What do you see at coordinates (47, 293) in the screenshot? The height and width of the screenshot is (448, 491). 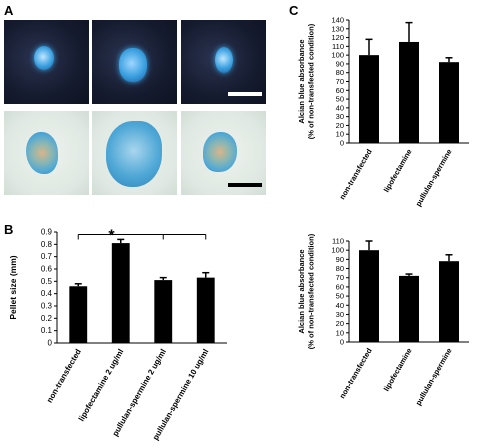 I see `y-tick-label: 0.4` at bounding box center [47, 293].